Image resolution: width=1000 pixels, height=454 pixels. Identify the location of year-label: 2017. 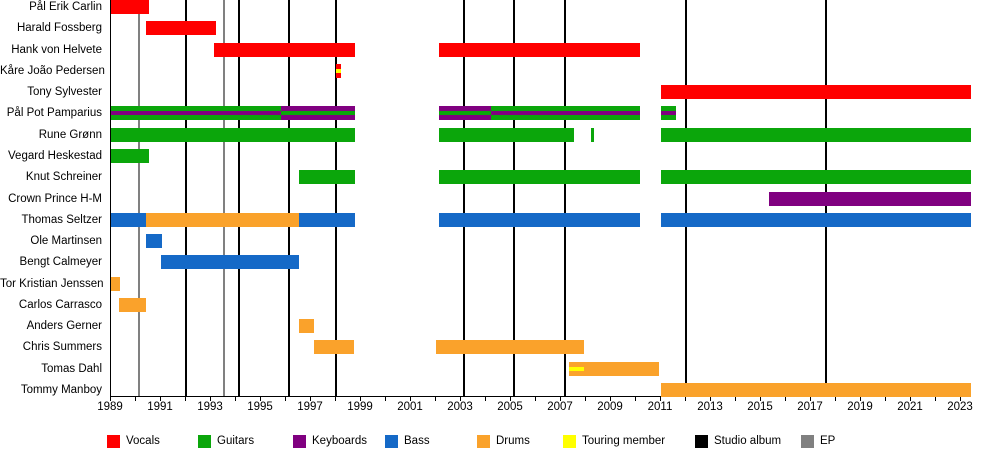
(810, 407).